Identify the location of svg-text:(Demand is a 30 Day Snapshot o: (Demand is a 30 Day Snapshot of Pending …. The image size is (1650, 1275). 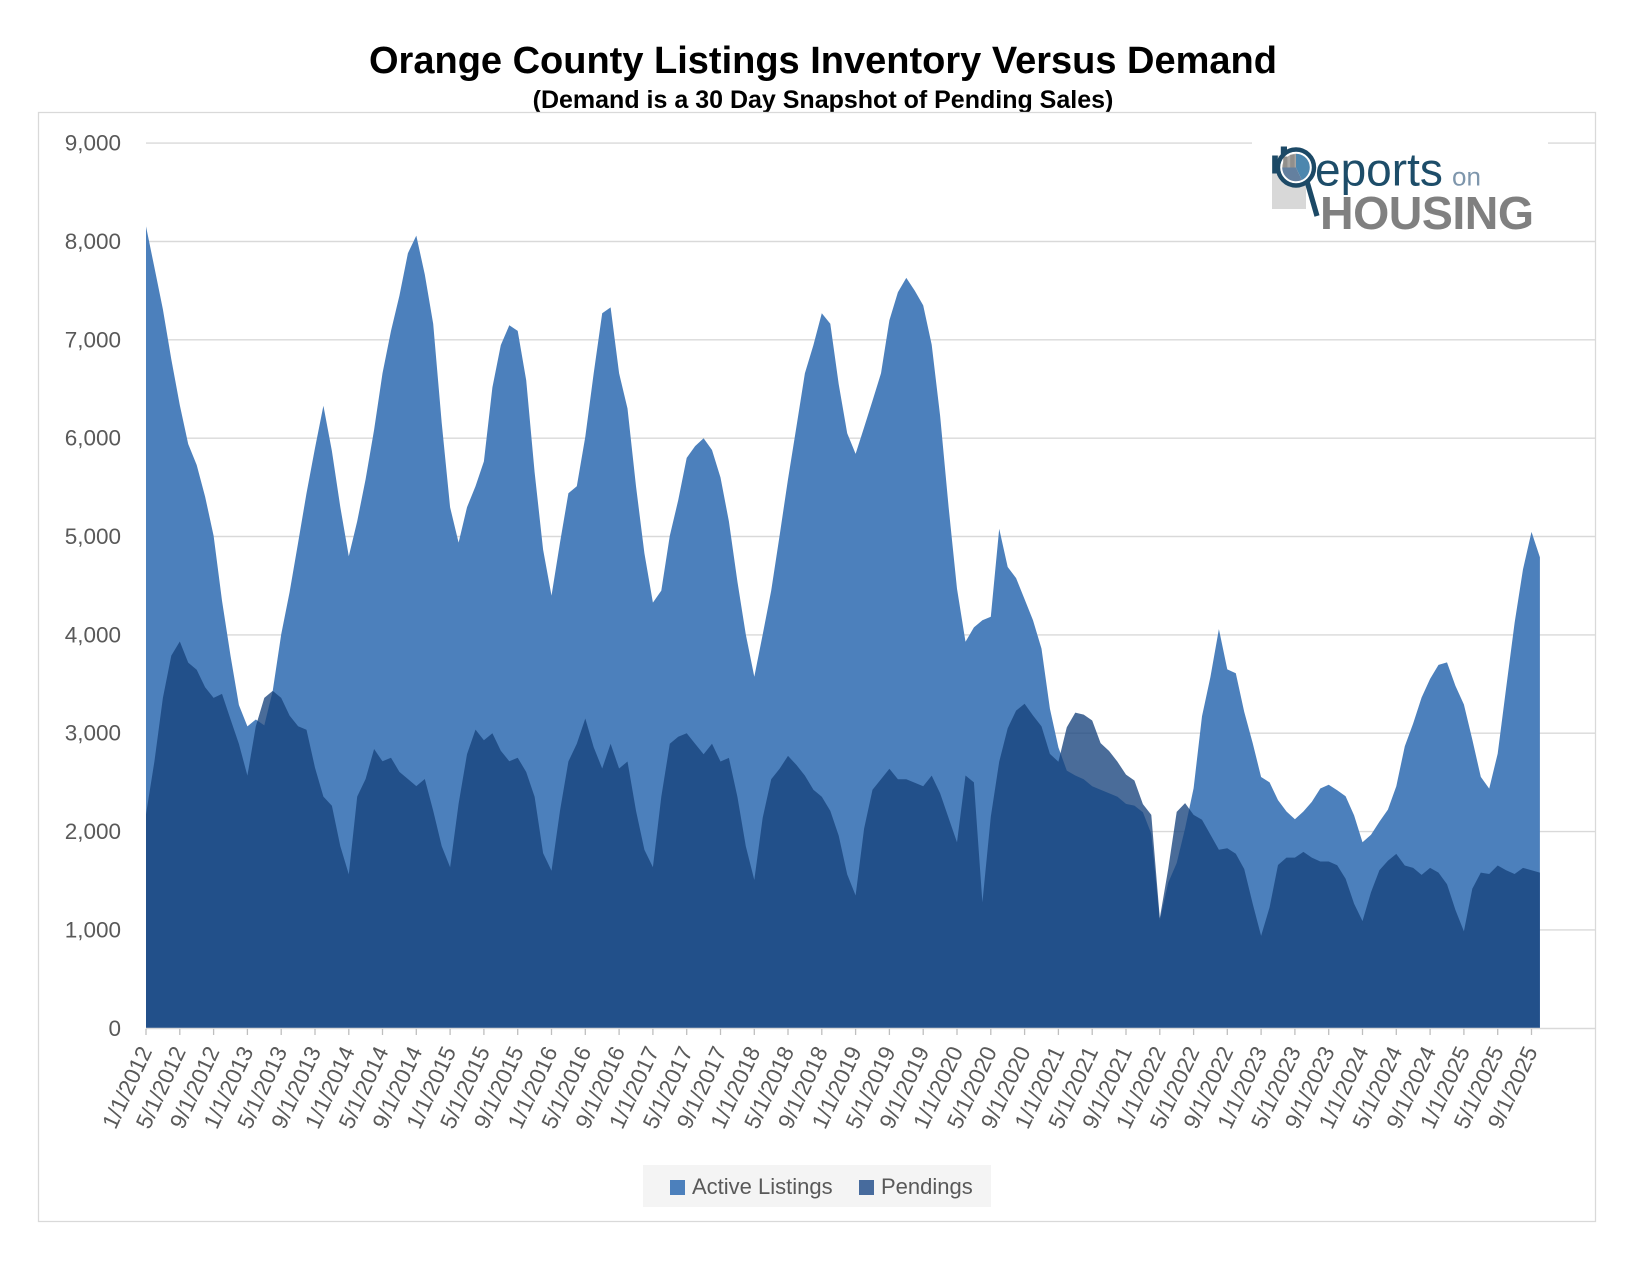
(823, 100).